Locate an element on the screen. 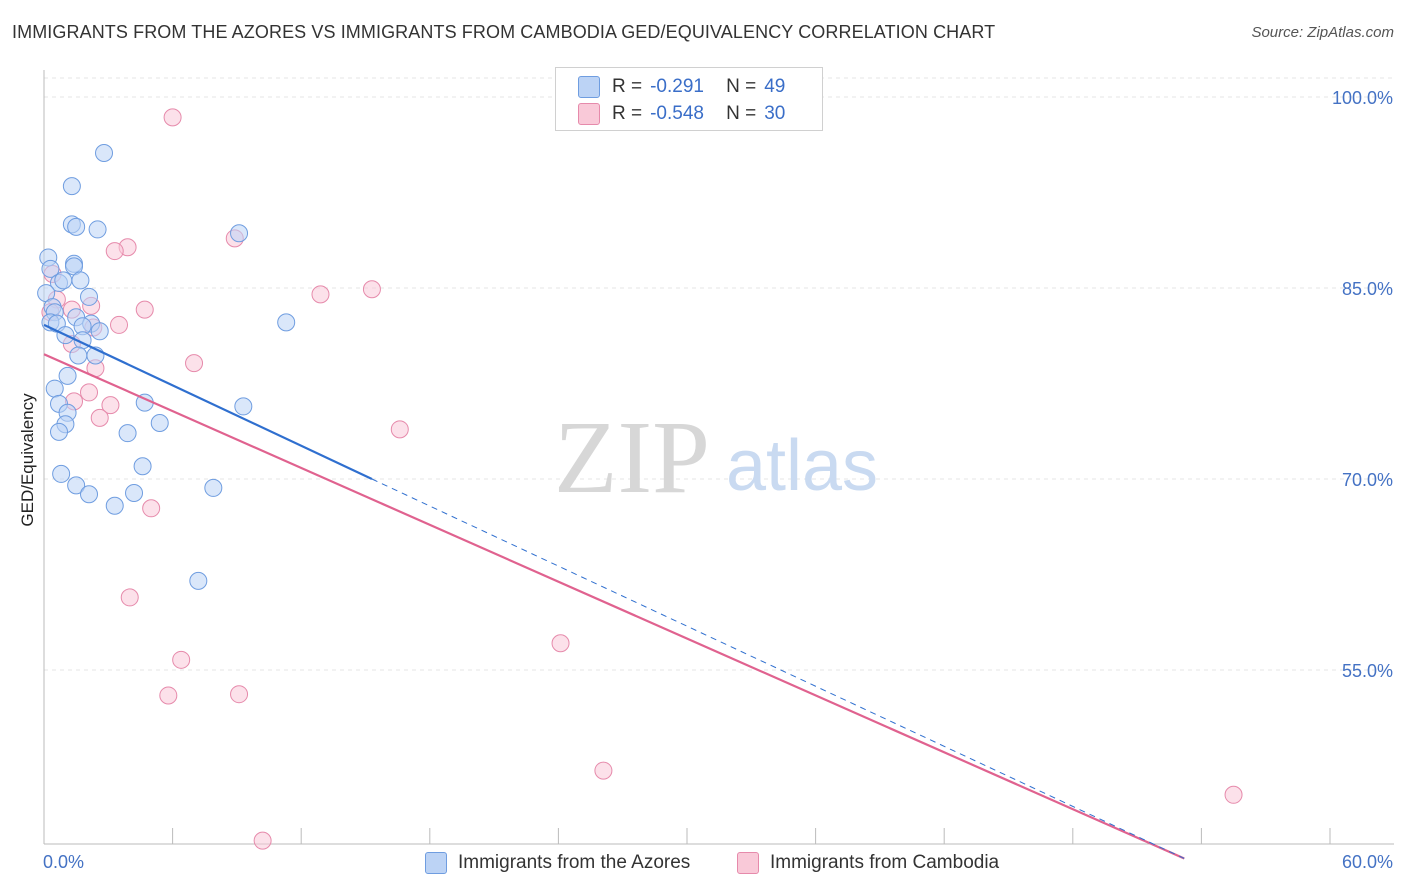 The image size is (1406, 892). x-tick-label-min: 0.0% is located at coordinates (64, 862).